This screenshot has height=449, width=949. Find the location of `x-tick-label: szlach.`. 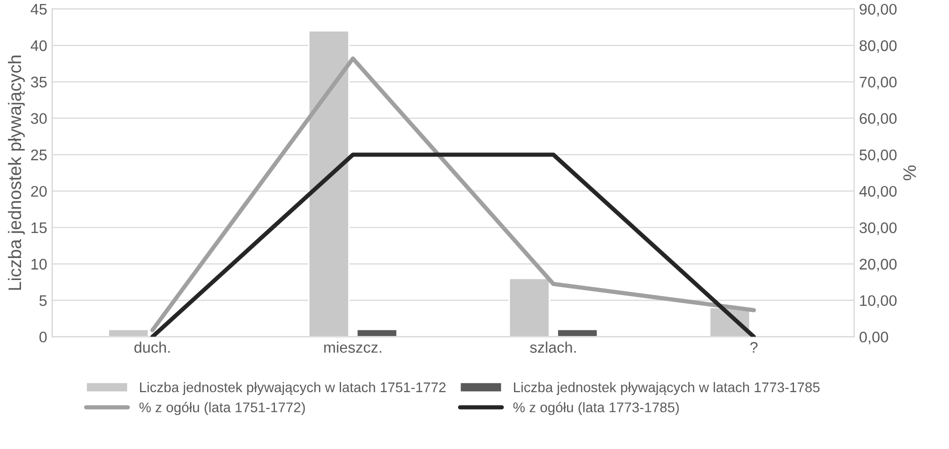

x-tick-label: szlach. is located at coordinates (553, 347).